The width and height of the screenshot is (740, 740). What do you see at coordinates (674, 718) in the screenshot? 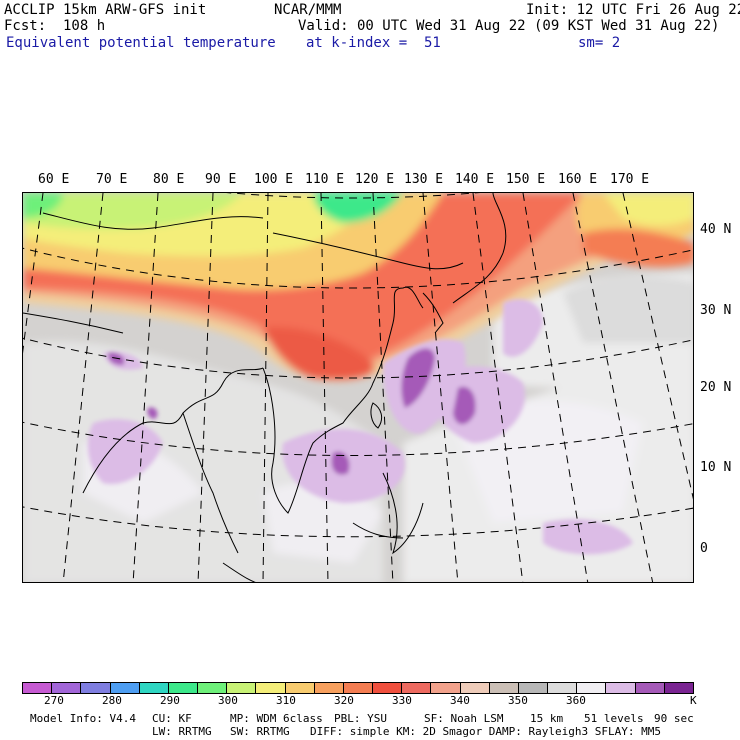
I see `footer-timestep: 90 sec` at bounding box center [674, 718].